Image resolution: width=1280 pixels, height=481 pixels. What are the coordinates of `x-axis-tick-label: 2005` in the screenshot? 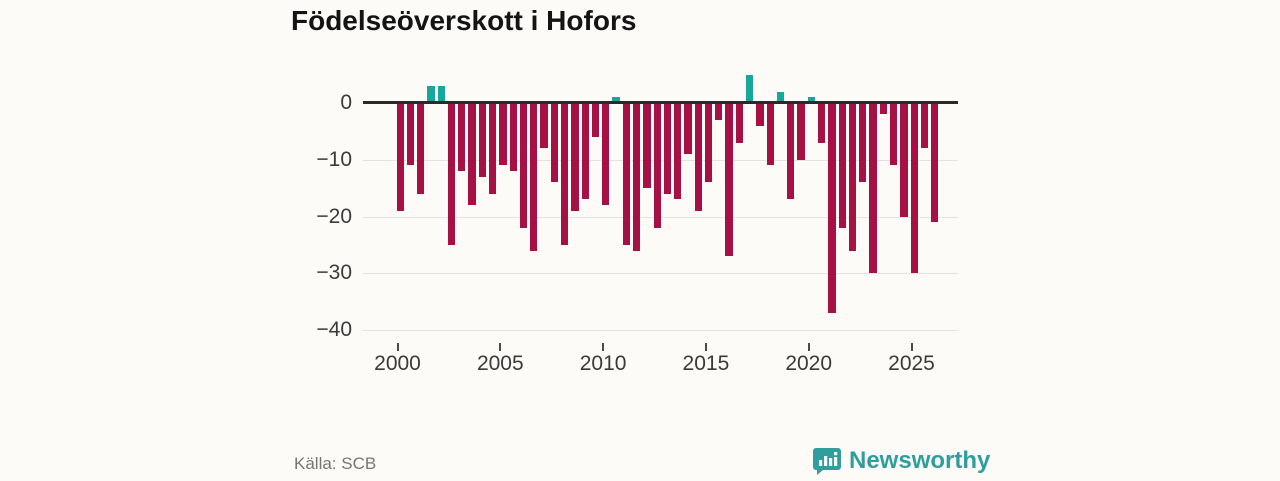 It's located at (500, 363).